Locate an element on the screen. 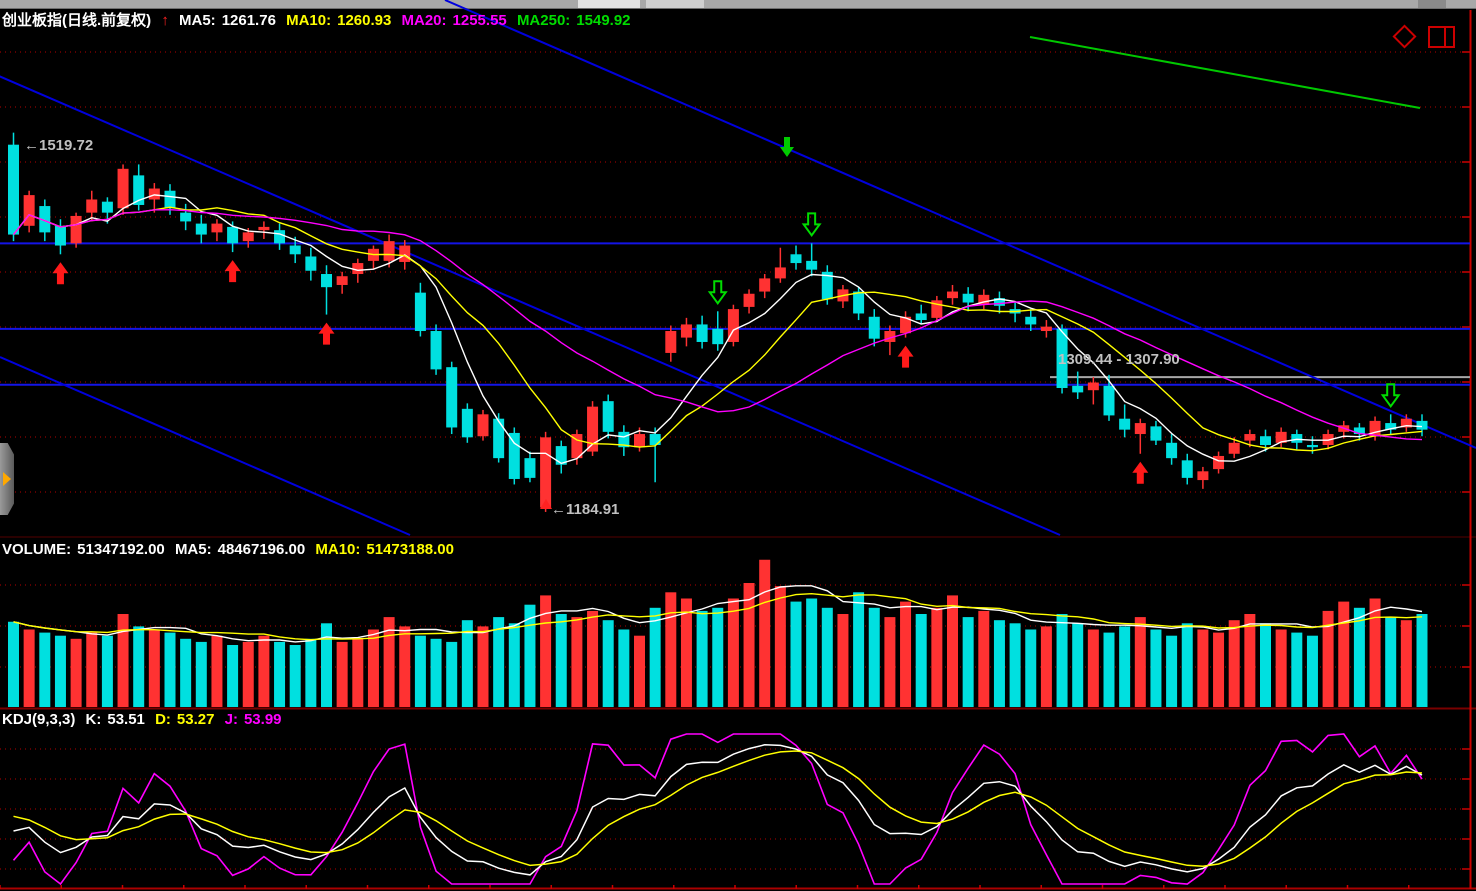  top-strip-segment is located at coordinates (1432, 4).